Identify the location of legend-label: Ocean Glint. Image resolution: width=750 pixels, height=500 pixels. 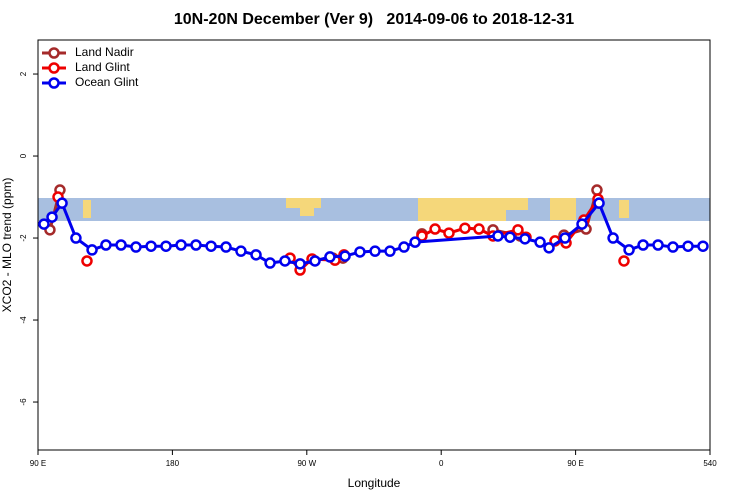
(107, 82).